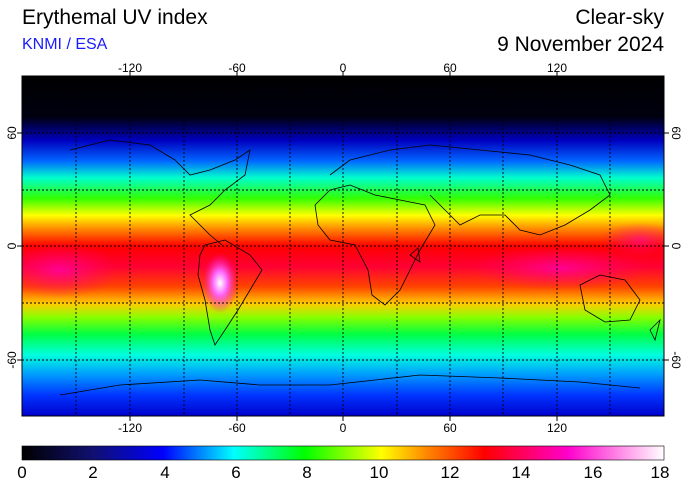 The height and width of the screenshot is (490, 688). Describe the element at coordinates (130, 428) in the screenshot. I see `lon-label-bottom: -120` at that location.